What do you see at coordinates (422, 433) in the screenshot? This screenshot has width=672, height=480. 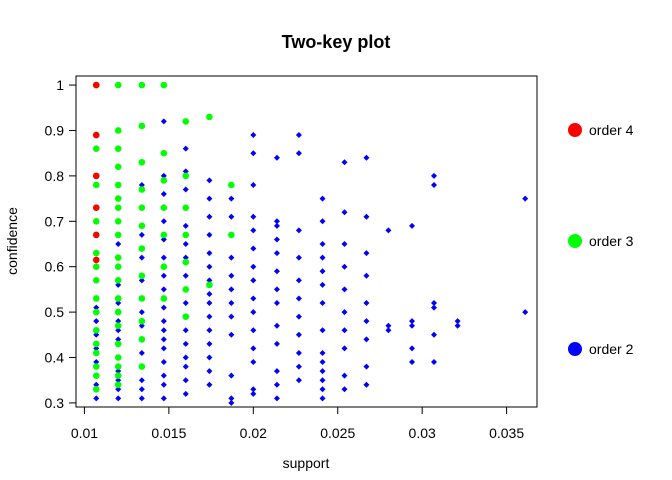 I see `x-tick-label: 0.03` at bounding box center [422, 433].